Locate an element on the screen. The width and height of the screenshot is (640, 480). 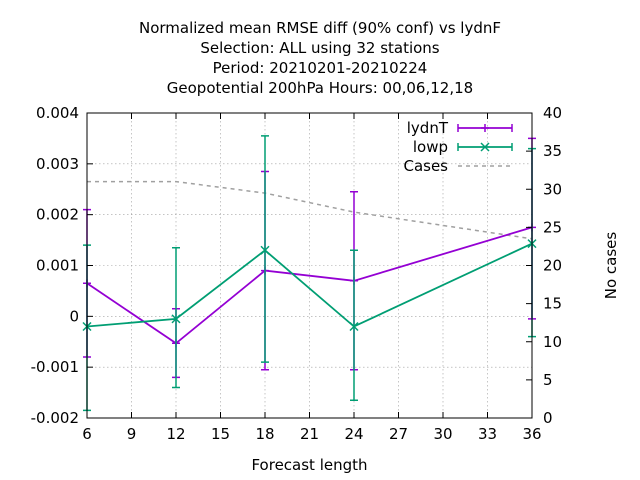
y-tick-label: 0.002 is located at coordinates (57, 215).